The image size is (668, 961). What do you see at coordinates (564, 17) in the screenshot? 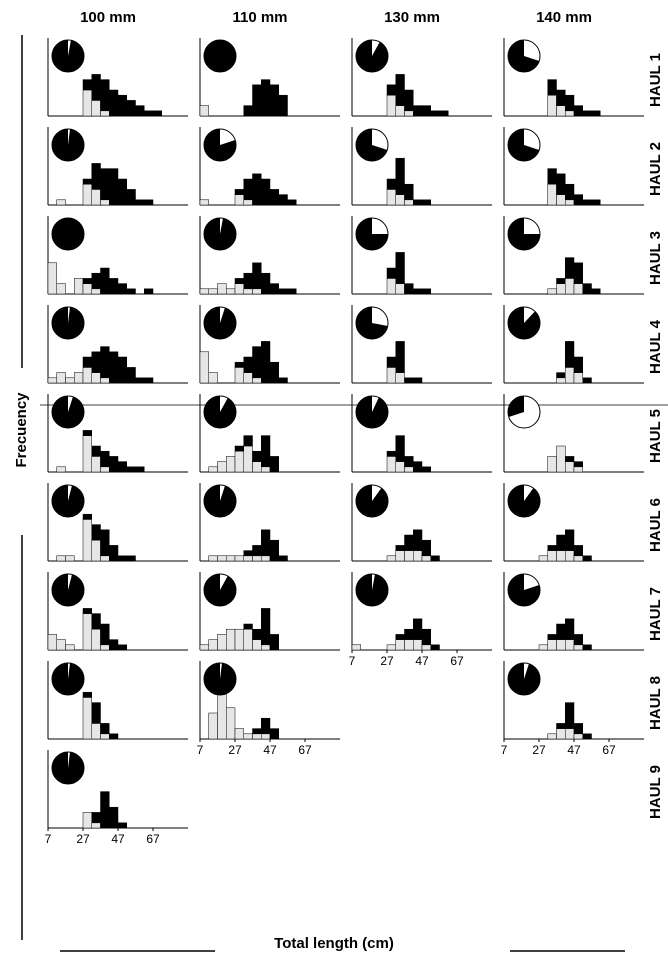
I see `column-title: 140 mm` at bounding box center [564, 17].